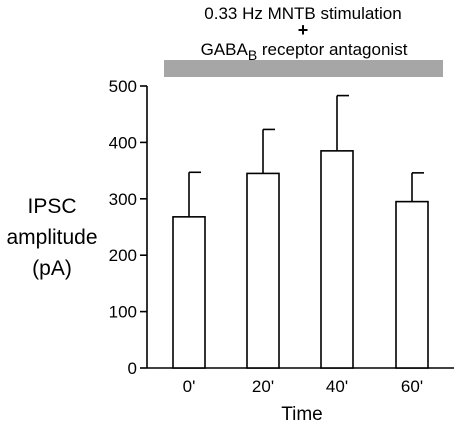  Describe the element at coordinates (302, 13) in the screenshot. I see `annotation-line-1: 0.33 Hz MNTB stimulation` at that location.